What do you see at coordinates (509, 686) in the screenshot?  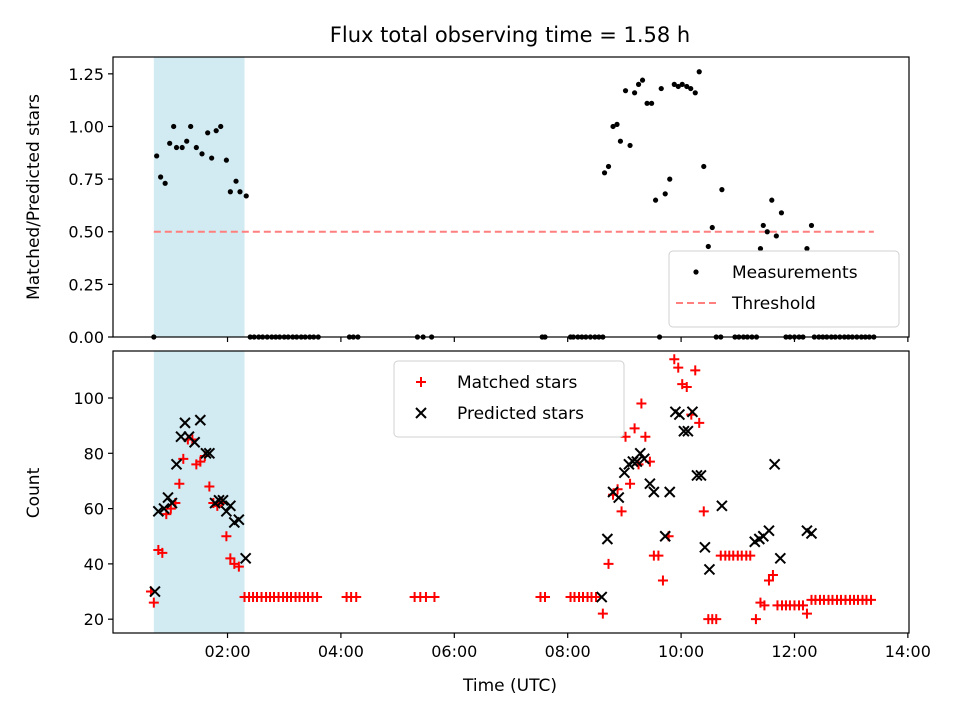 I see `x-axis-label: Time (UTC)` at bounding box center [509, 686].